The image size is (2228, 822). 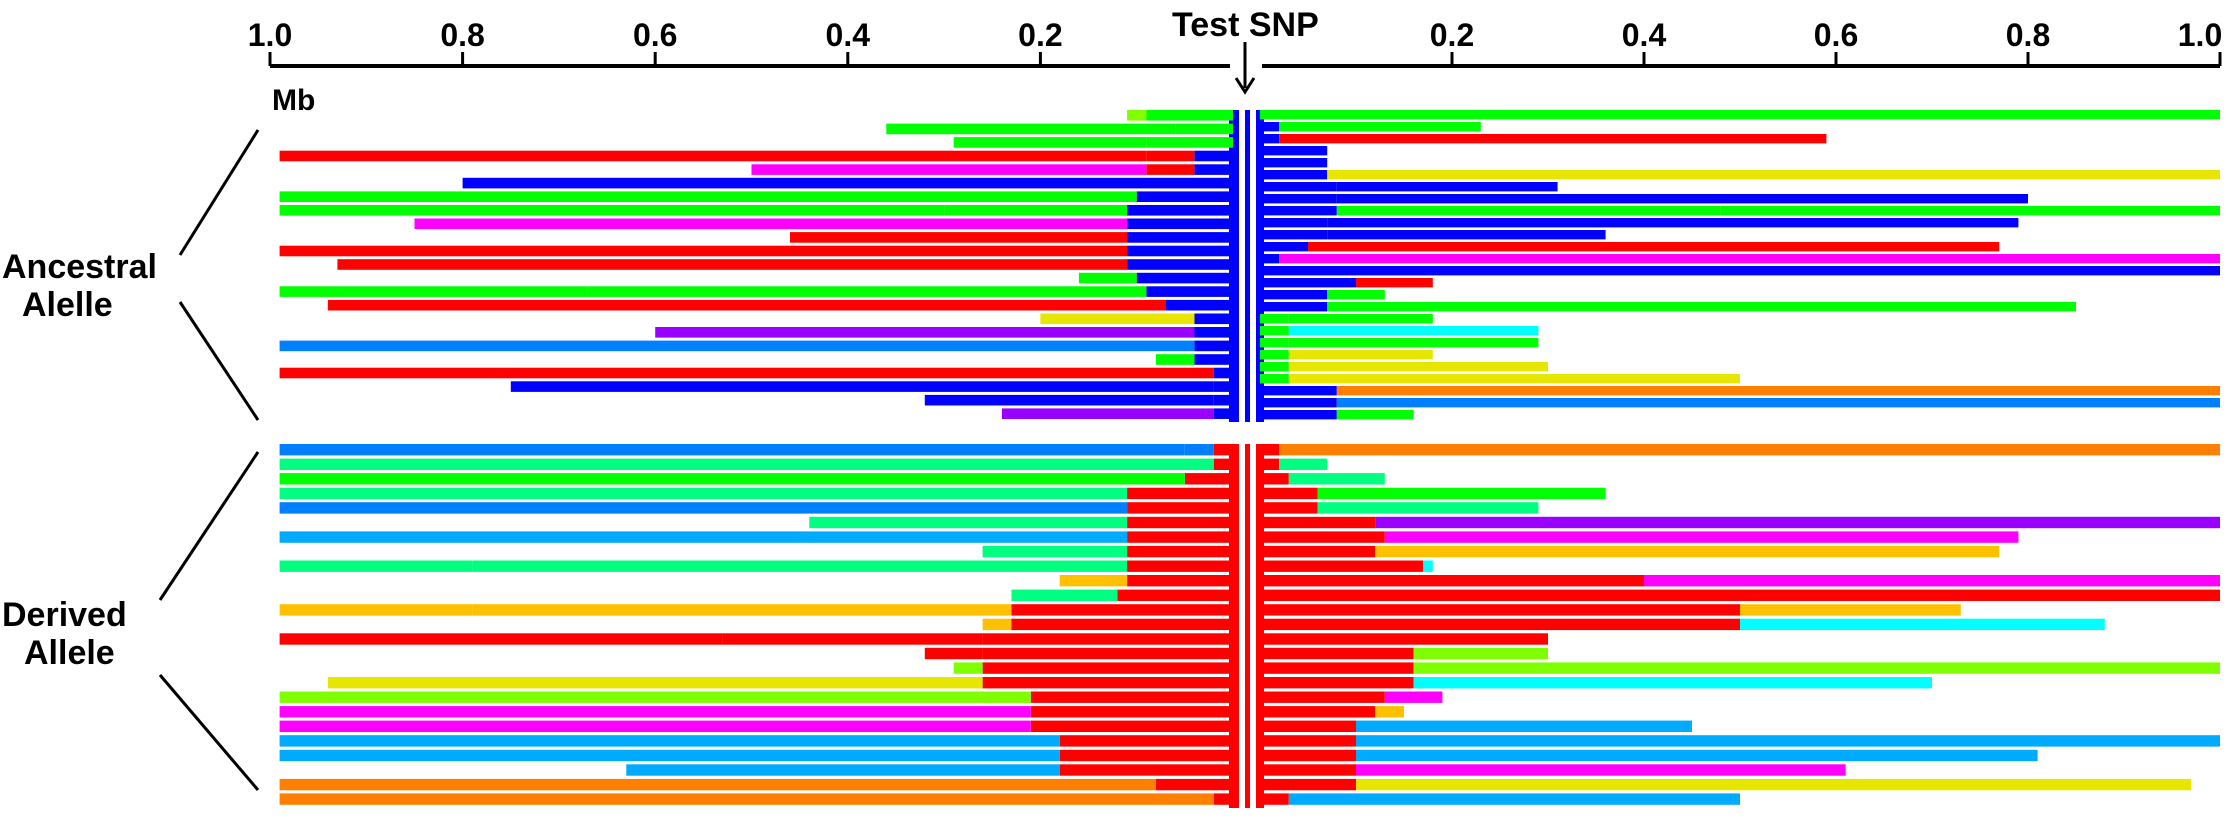 I want to click on right-axis-ticks: 0.2 0.4 0.6 0.8 1.0, so click(x=1826, y=41).